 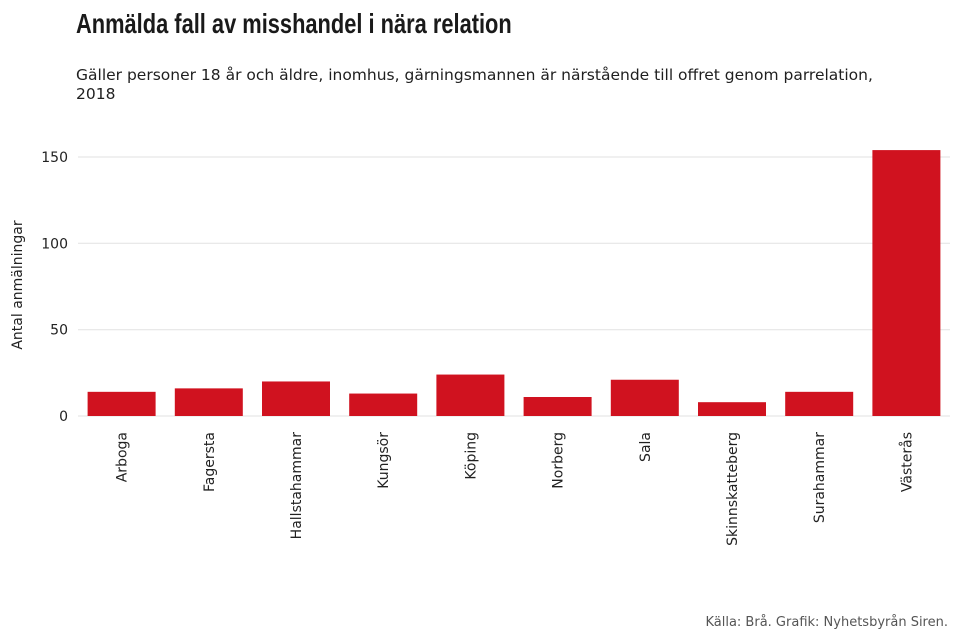 I want to click on x-tick-label: Skinnskatteberg, so click(x=733, y=489).